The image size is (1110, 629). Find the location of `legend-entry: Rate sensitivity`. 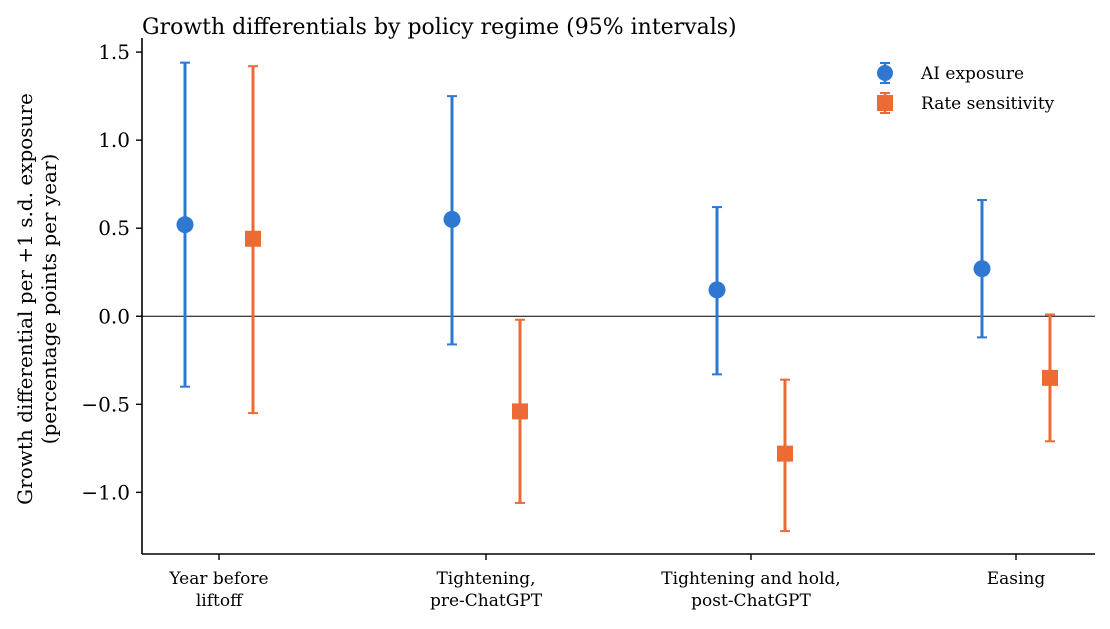

legend-entry: Rate sensitivity is located at coordinates (966, 103).